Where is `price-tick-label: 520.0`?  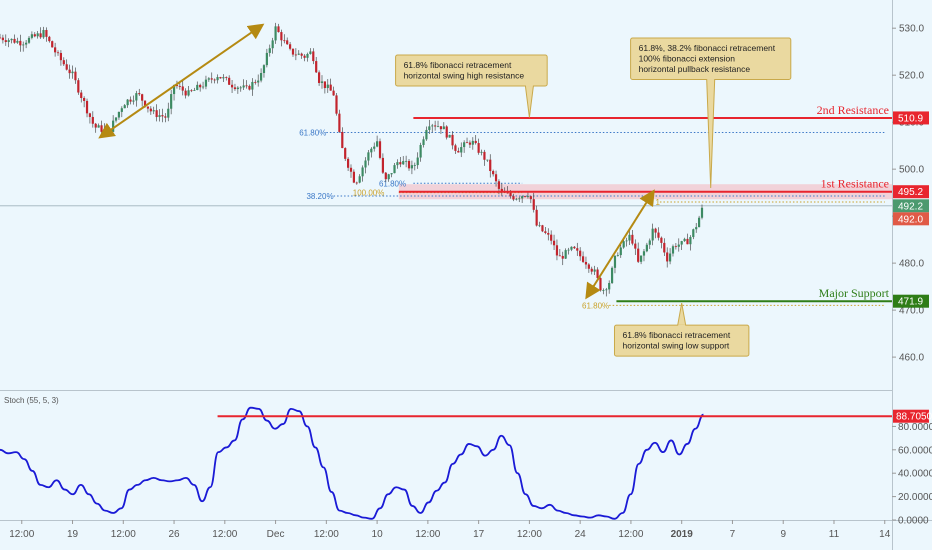
price-tick-label: 520.0 is located at coordinates (911, 76).